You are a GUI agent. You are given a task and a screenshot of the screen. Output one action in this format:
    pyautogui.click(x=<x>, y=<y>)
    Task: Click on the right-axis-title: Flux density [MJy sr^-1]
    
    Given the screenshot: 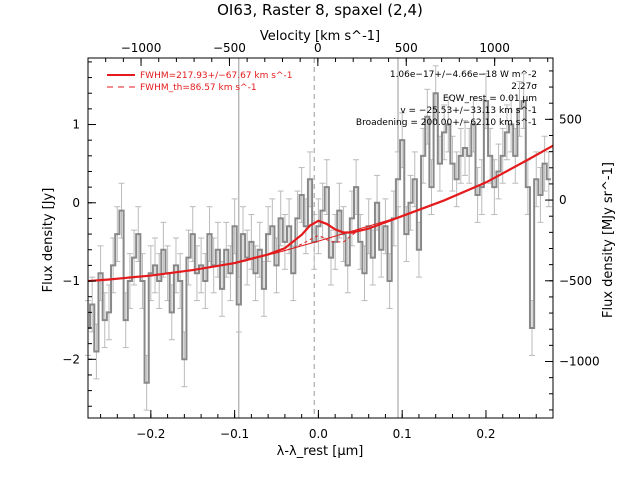 What is the action you would take?
    pyautogui.click(x=608, y=240)
    